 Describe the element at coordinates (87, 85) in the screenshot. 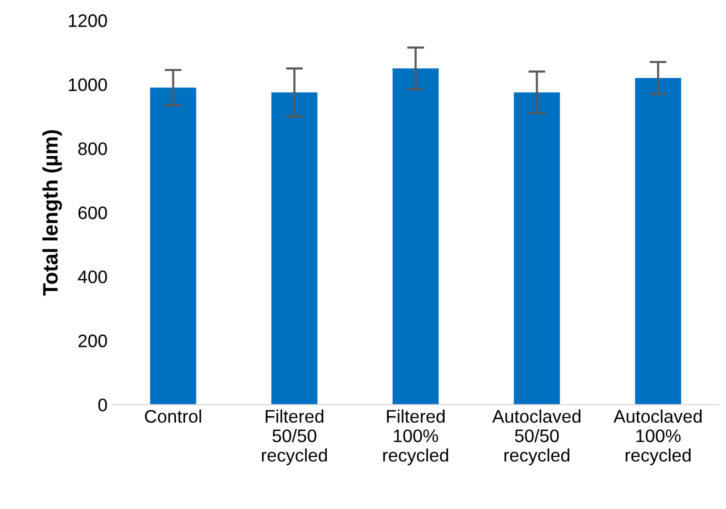

I see `y-tick-label: 1000` at that location.